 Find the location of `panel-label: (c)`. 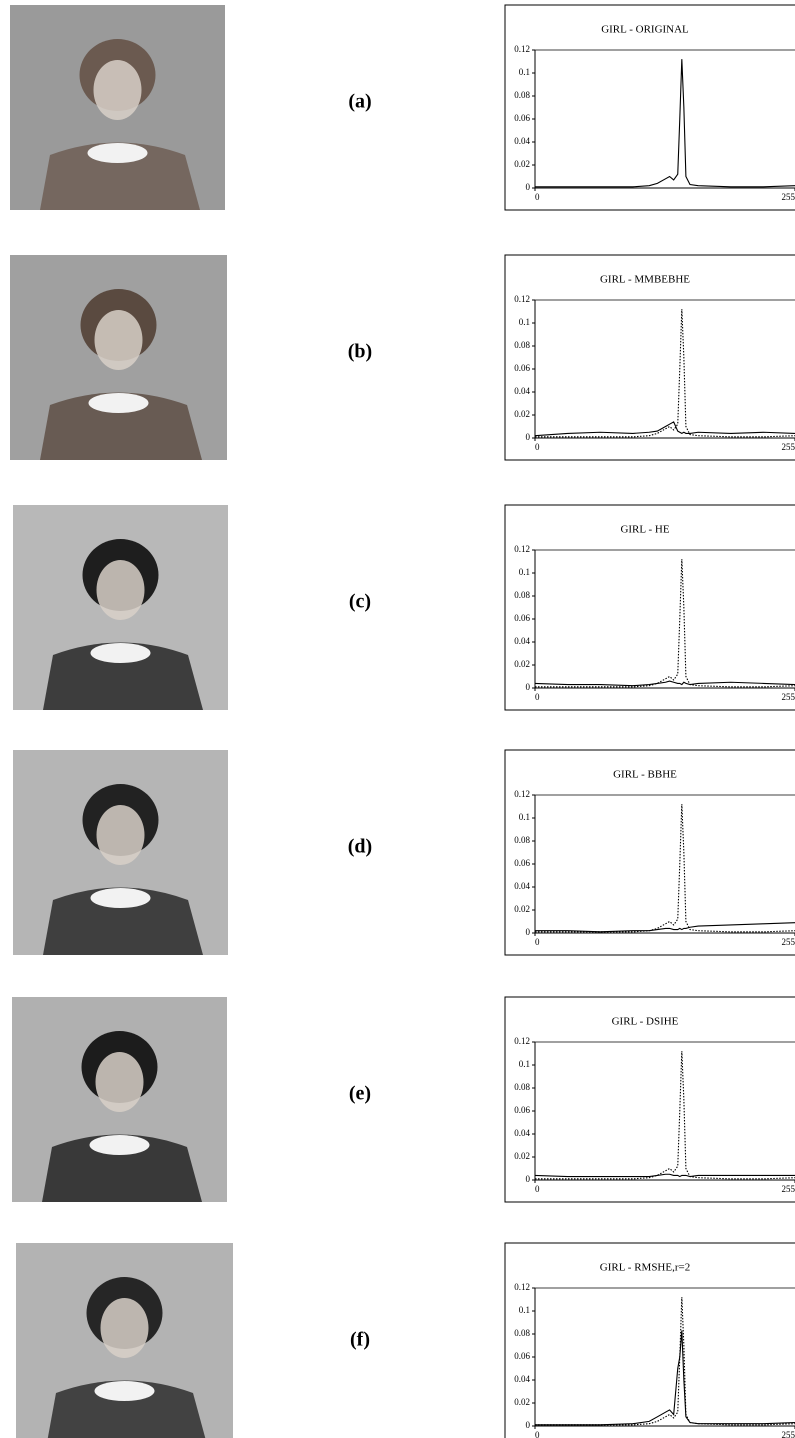

panel-label: (c) is located at coordinates (360, 602).